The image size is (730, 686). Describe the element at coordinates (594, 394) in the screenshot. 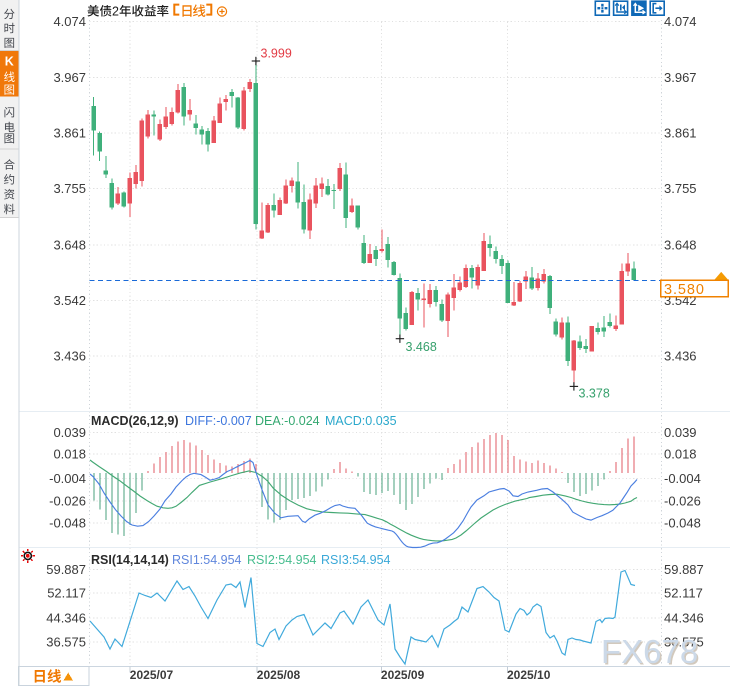

I see `svg-text: 3.378` at that location.